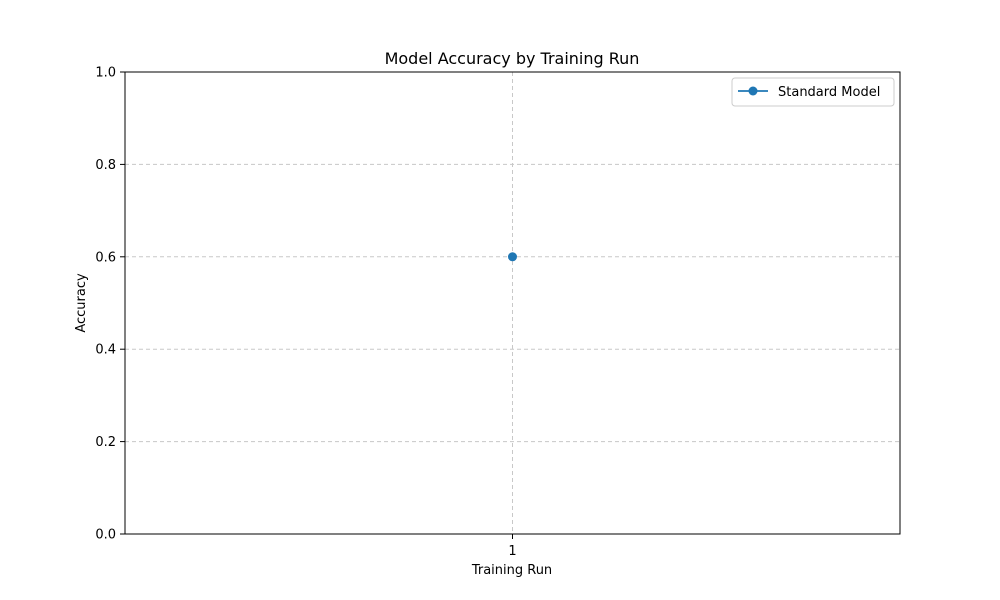  What do you see at coordinates (105, 442) in the screenshot?
I see `y-tick-label: 0.2` at bounding box center [105, 442].